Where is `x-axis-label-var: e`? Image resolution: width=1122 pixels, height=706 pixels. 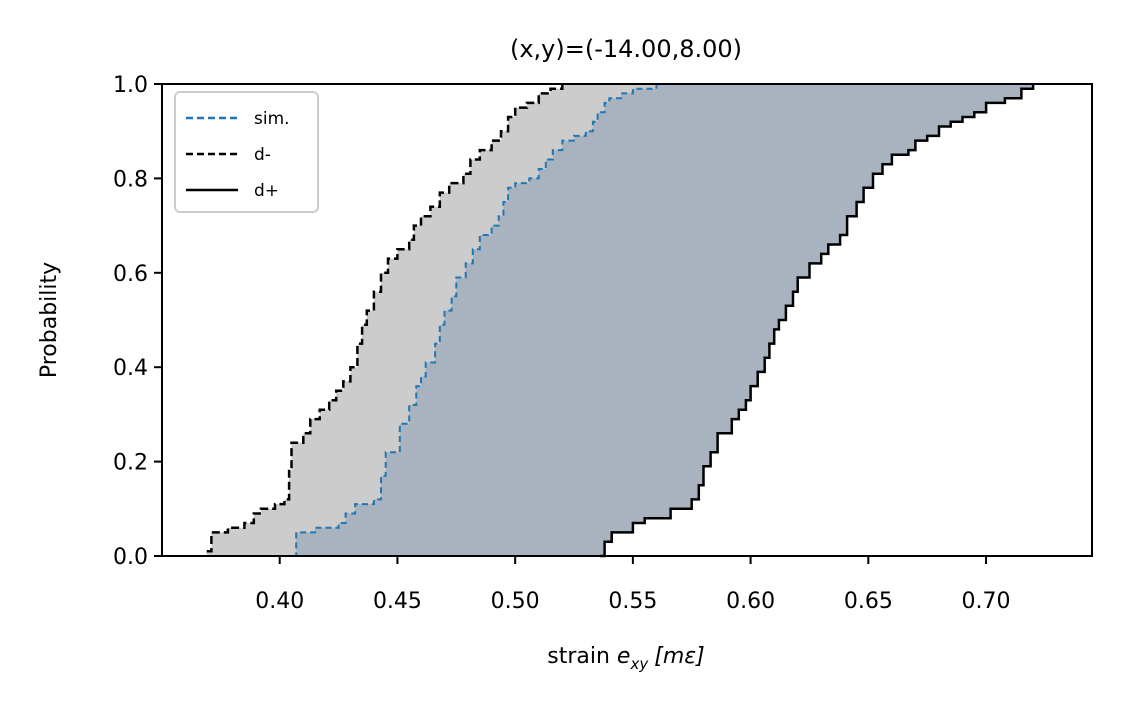
x-axis-label-var: e is located at coordinates (624, 656).